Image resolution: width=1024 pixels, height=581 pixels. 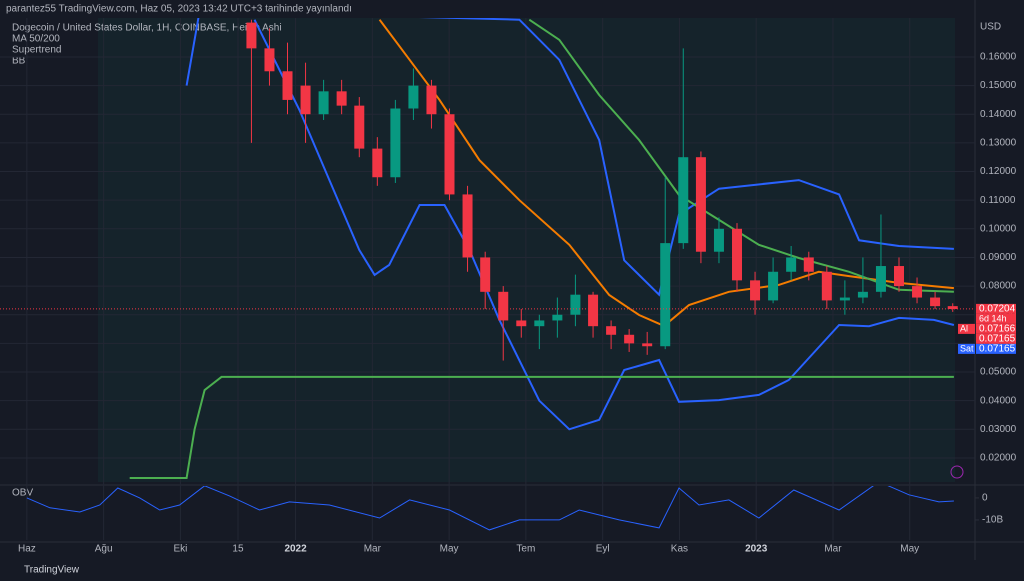 What do you see at coordinates (985, 498) in the screenshot?
I see `y-tick-label: 0` at bounding box center [985, 498].